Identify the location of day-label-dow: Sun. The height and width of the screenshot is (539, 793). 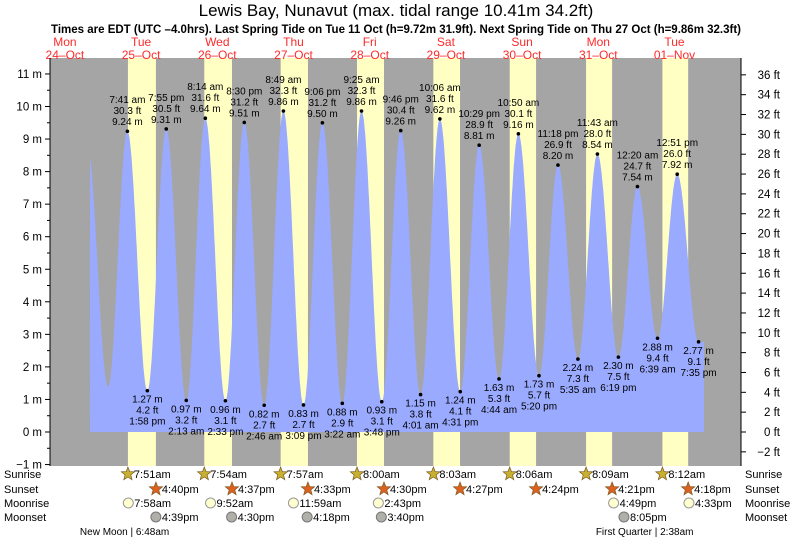
(521, 42).